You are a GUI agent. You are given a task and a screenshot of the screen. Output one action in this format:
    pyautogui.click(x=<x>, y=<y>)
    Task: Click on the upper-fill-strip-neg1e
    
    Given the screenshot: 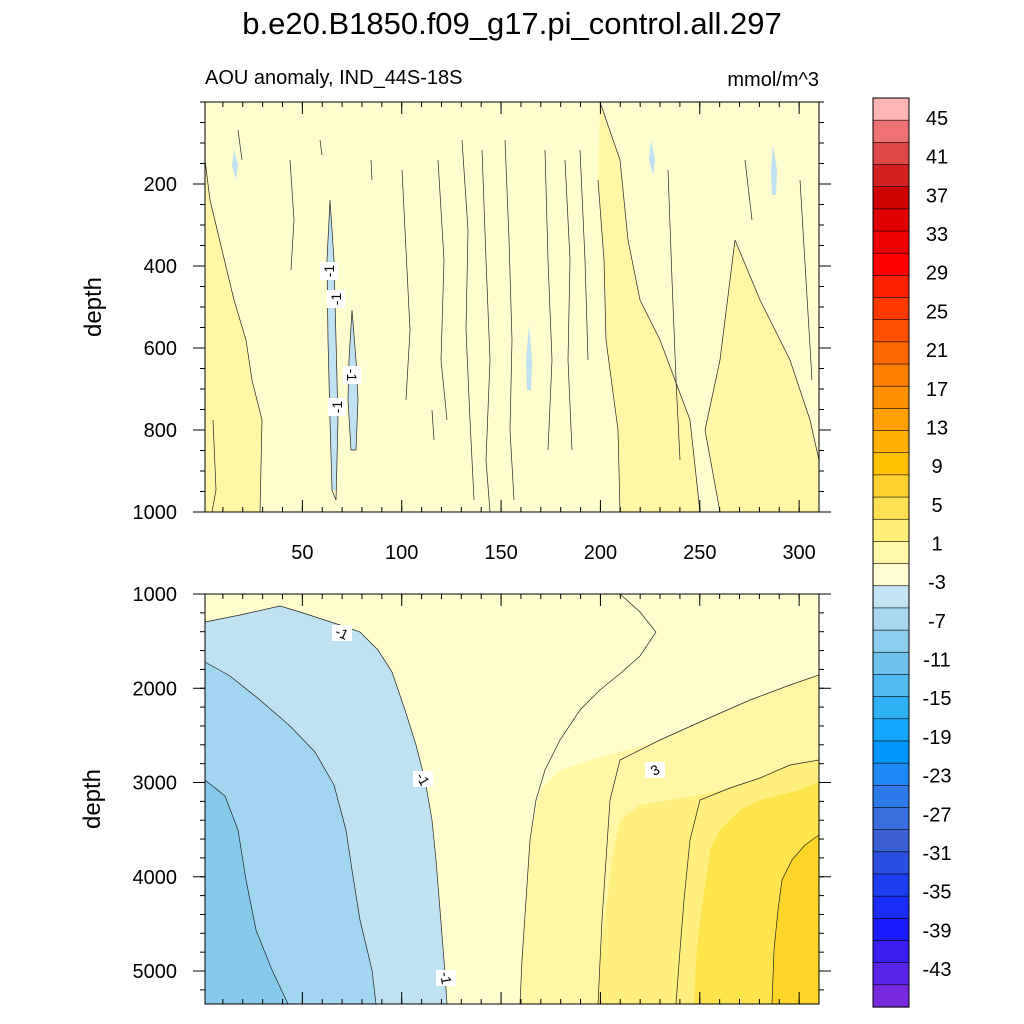 What is the action you would take?
    pyautogui.click(x=235, y=165)
    